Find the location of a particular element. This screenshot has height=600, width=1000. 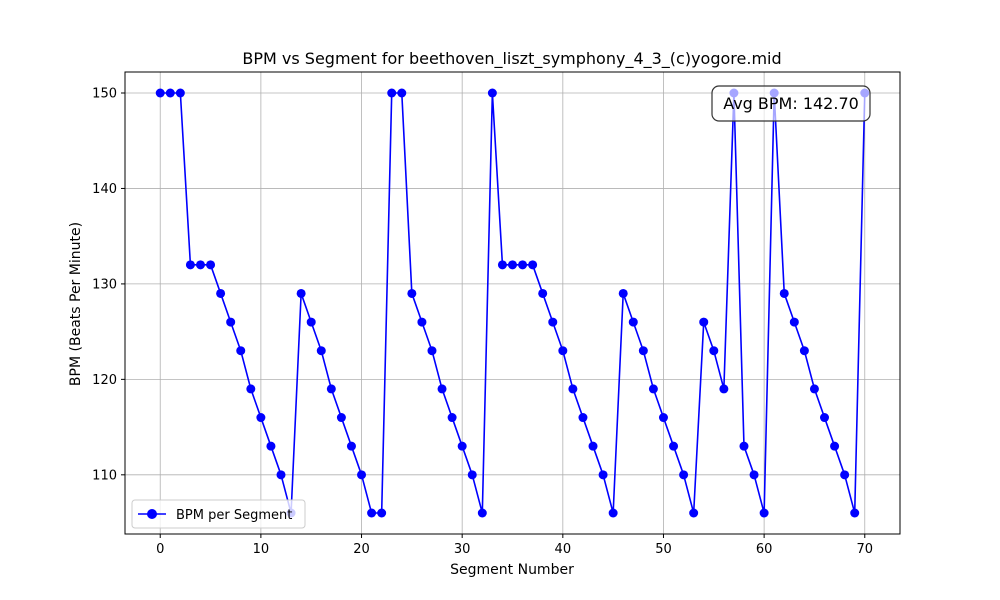

x-axis-label: Segment Number is located at coordinates (512, 570).